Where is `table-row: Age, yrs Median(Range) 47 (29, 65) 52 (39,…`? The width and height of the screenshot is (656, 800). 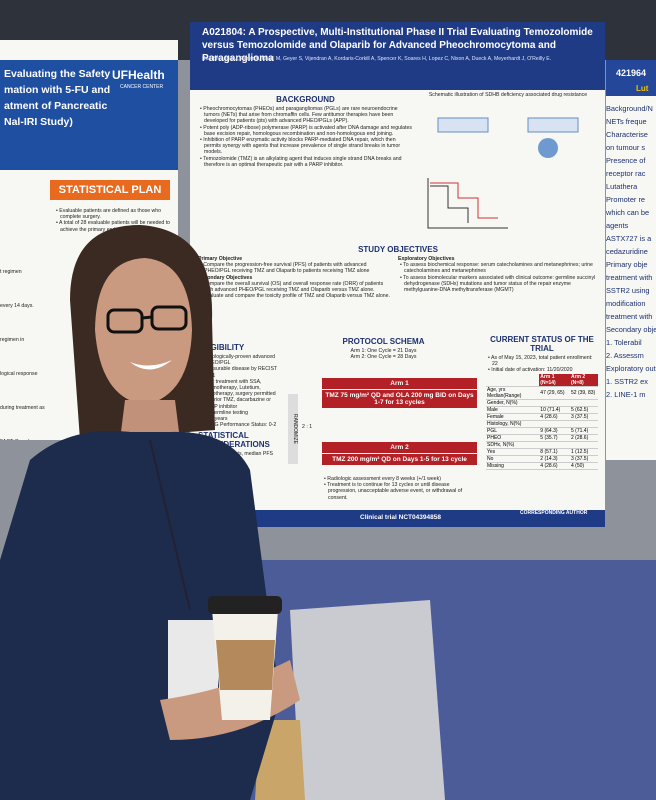 table-row: Age, yrs Median(Range) 47 (29, 65) 52 (39,… is located at coordinates (542, 393).